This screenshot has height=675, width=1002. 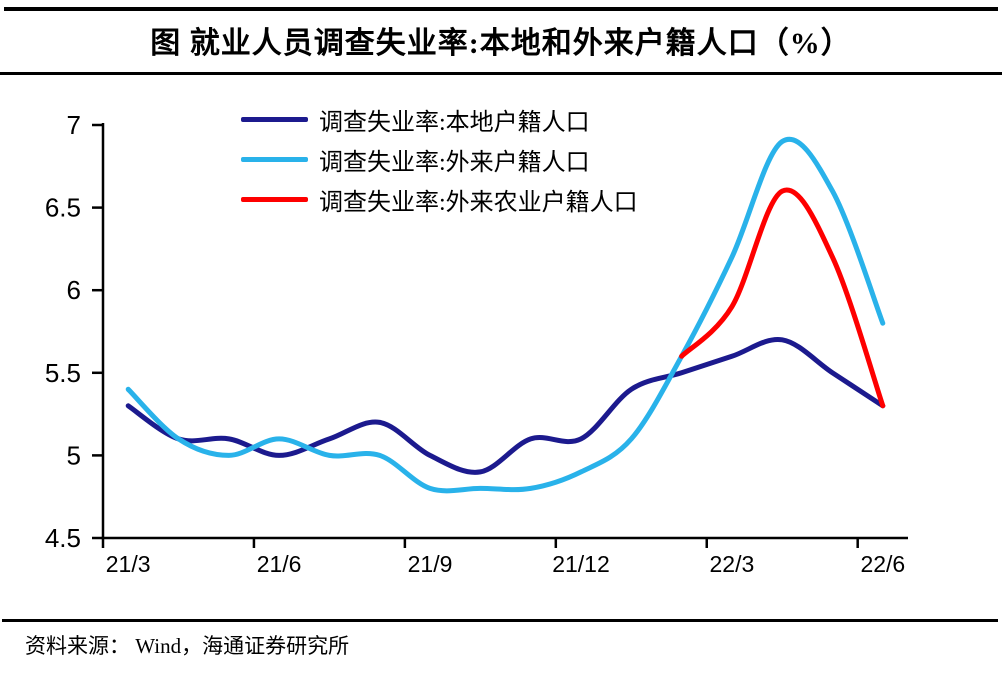 I want to click on legend-item-migrant: 调查失业率:外来户籍人口, so click(x=439, y=159).